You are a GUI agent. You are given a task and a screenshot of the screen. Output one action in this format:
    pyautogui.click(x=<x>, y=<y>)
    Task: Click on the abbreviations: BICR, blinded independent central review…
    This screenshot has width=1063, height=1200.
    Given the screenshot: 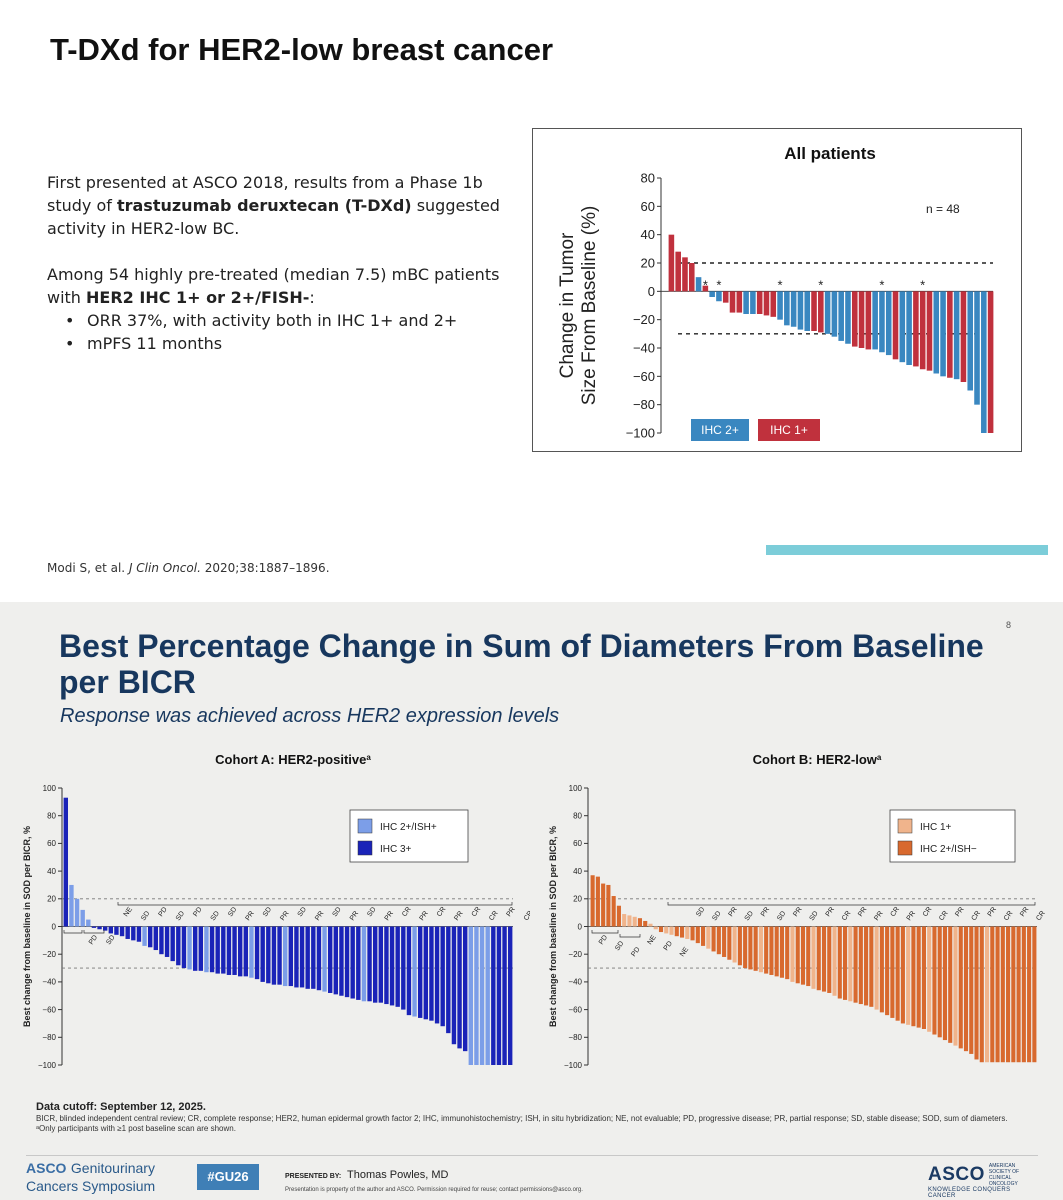 What is the action you would take?
    pyautogui.click(x=522, y=1118)
    